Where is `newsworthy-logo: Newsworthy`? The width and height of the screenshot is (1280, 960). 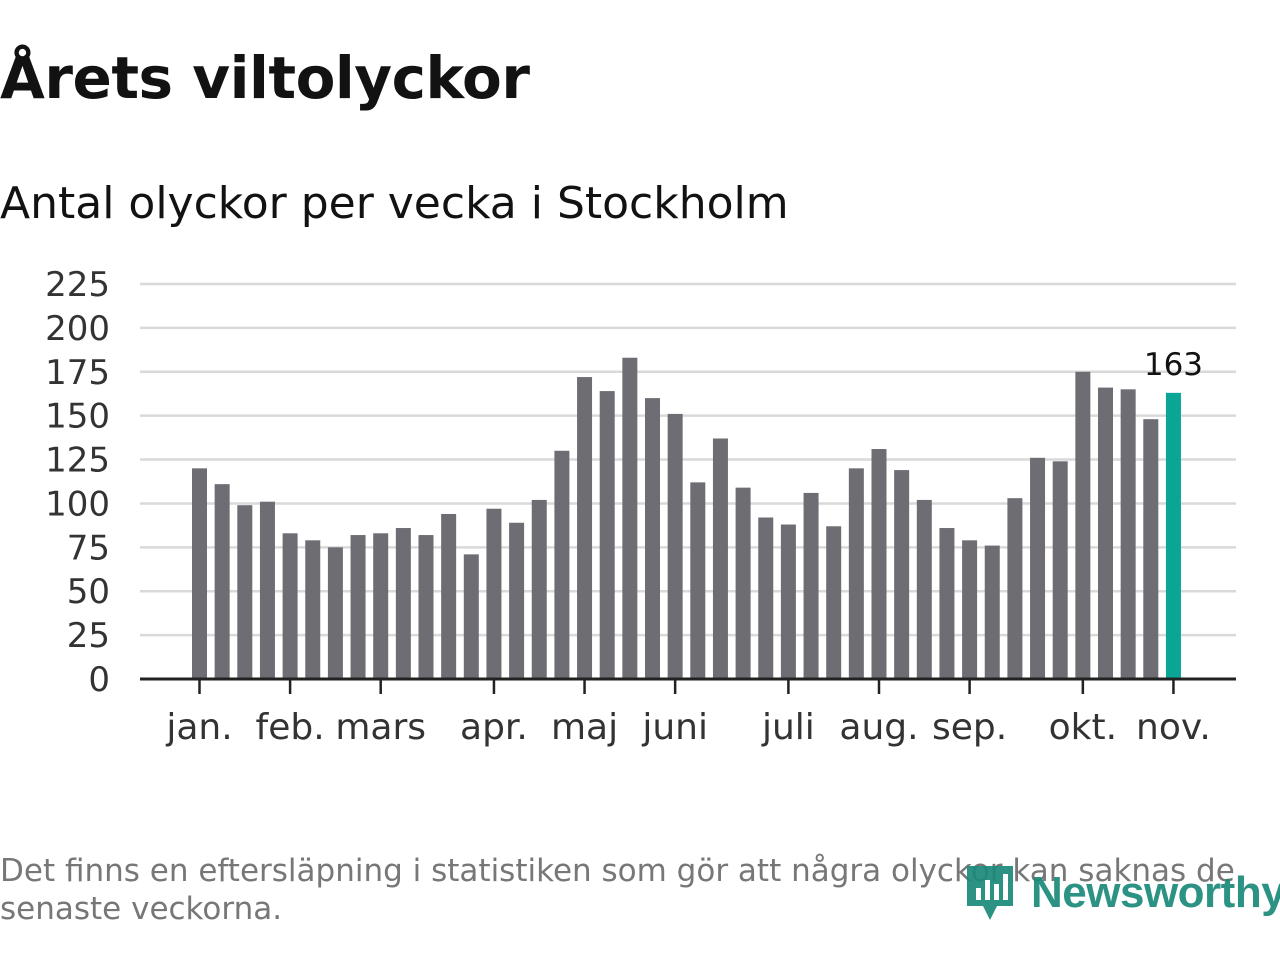
newsworthy-logo: Newsworthy is located at coordinates (1121, 893).